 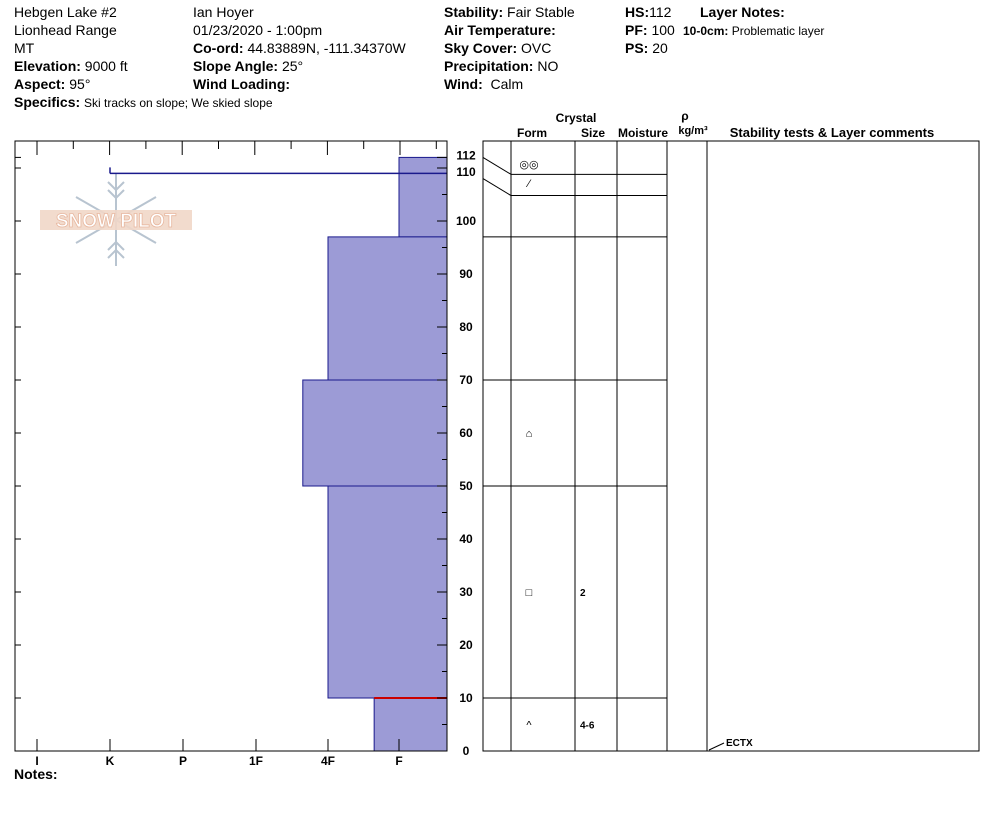 I want to click on form-header: Form, so click(x=532, y=133).